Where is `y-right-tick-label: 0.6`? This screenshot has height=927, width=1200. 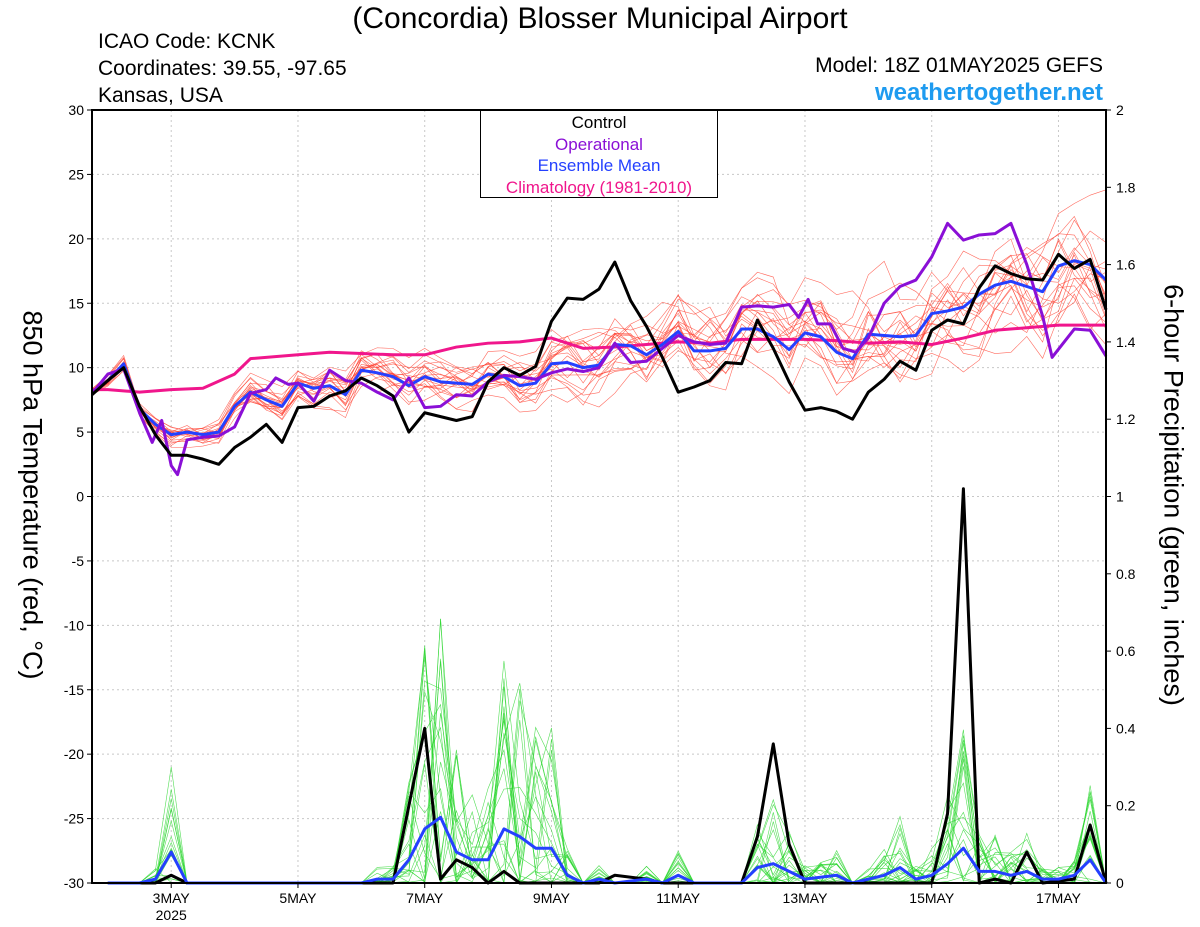
y-right-tick-label: 0.6 is located at coordinates (1126, 651).